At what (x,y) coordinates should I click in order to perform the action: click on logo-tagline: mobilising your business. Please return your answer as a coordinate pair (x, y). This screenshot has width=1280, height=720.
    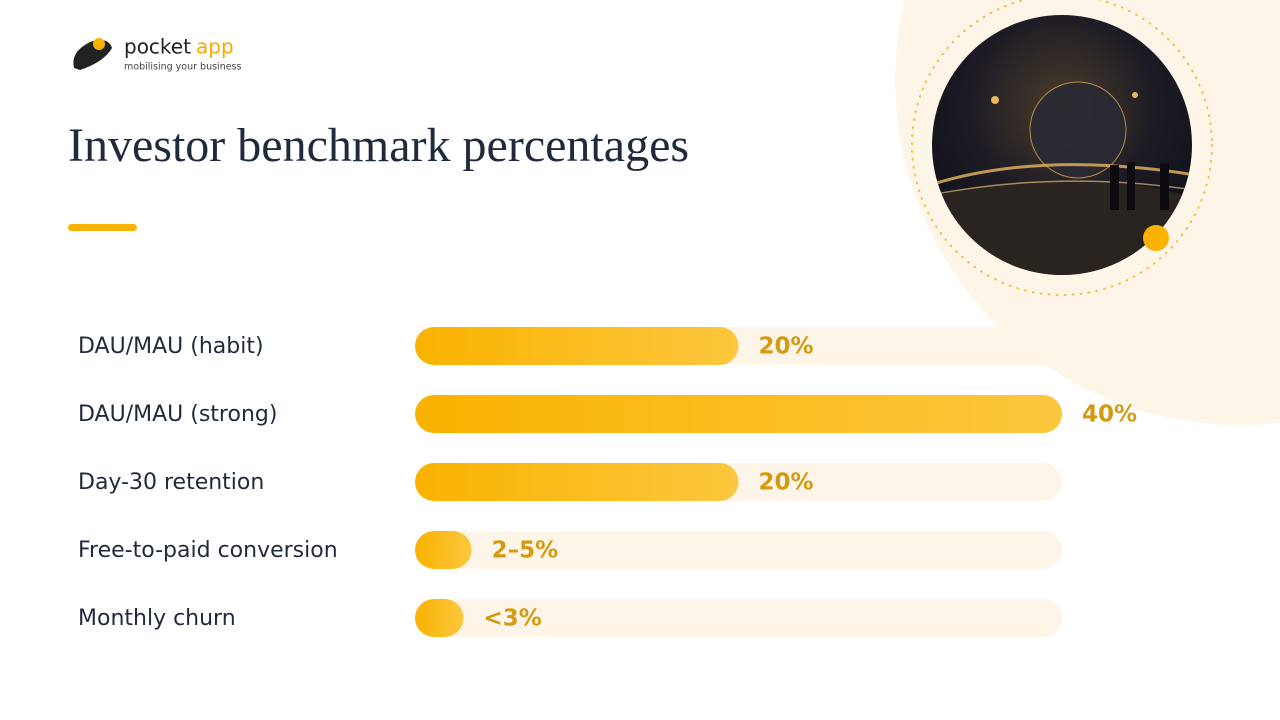
    Looking at the image, I should click on (183, 67).